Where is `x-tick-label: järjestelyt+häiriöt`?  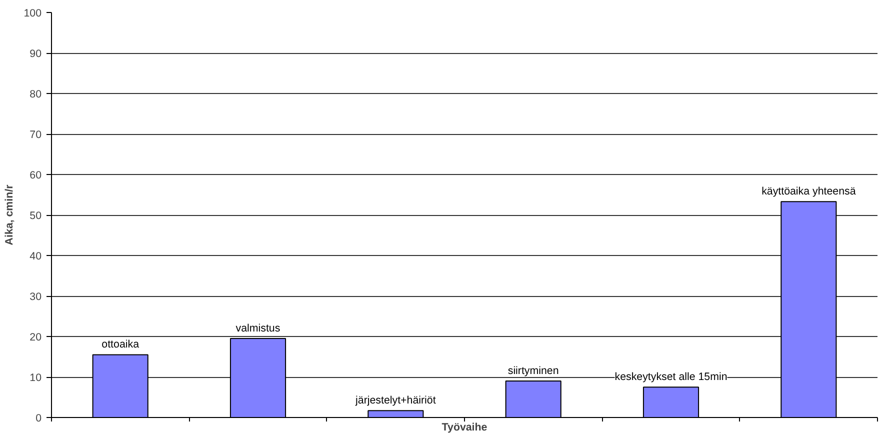
x-tick-label: järjestelyt+häiriöt is located at coordinates (395, 400).